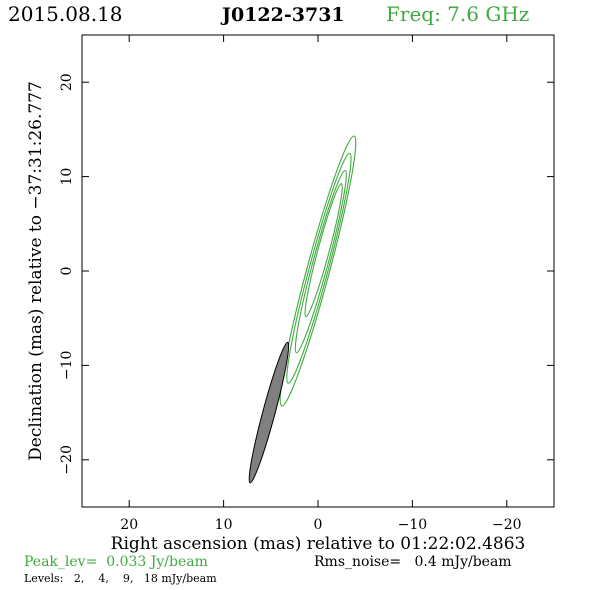 The image size is (590, 590). What do you see at coordinates (67, 366) in the screenshot?
I see `y-tick-label: −10` at bounding box center [67, 366].